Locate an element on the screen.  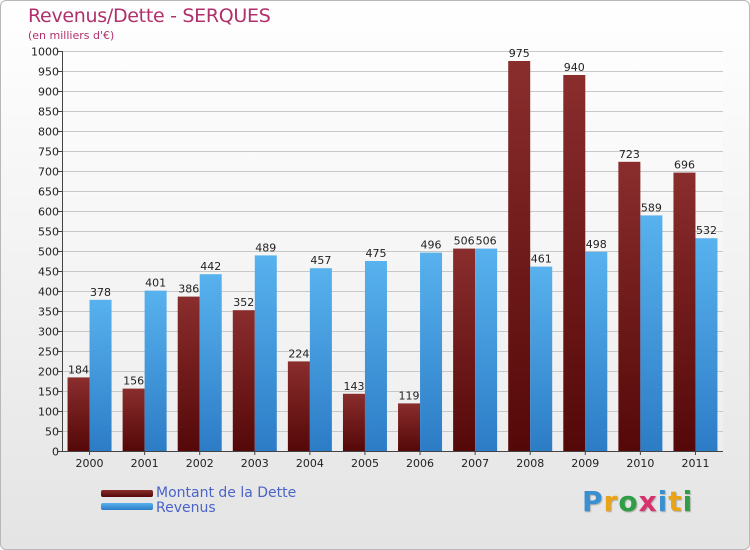
y-tick-label: 550 is located at coordinates (48, 232).